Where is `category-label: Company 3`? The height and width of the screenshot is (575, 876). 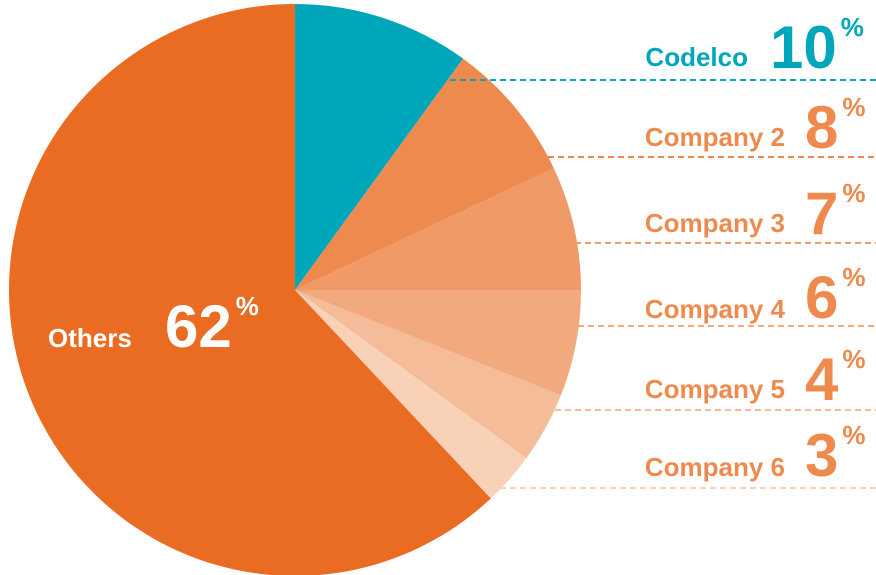 category-label: Company 3 is located at coordinates (715, 223).